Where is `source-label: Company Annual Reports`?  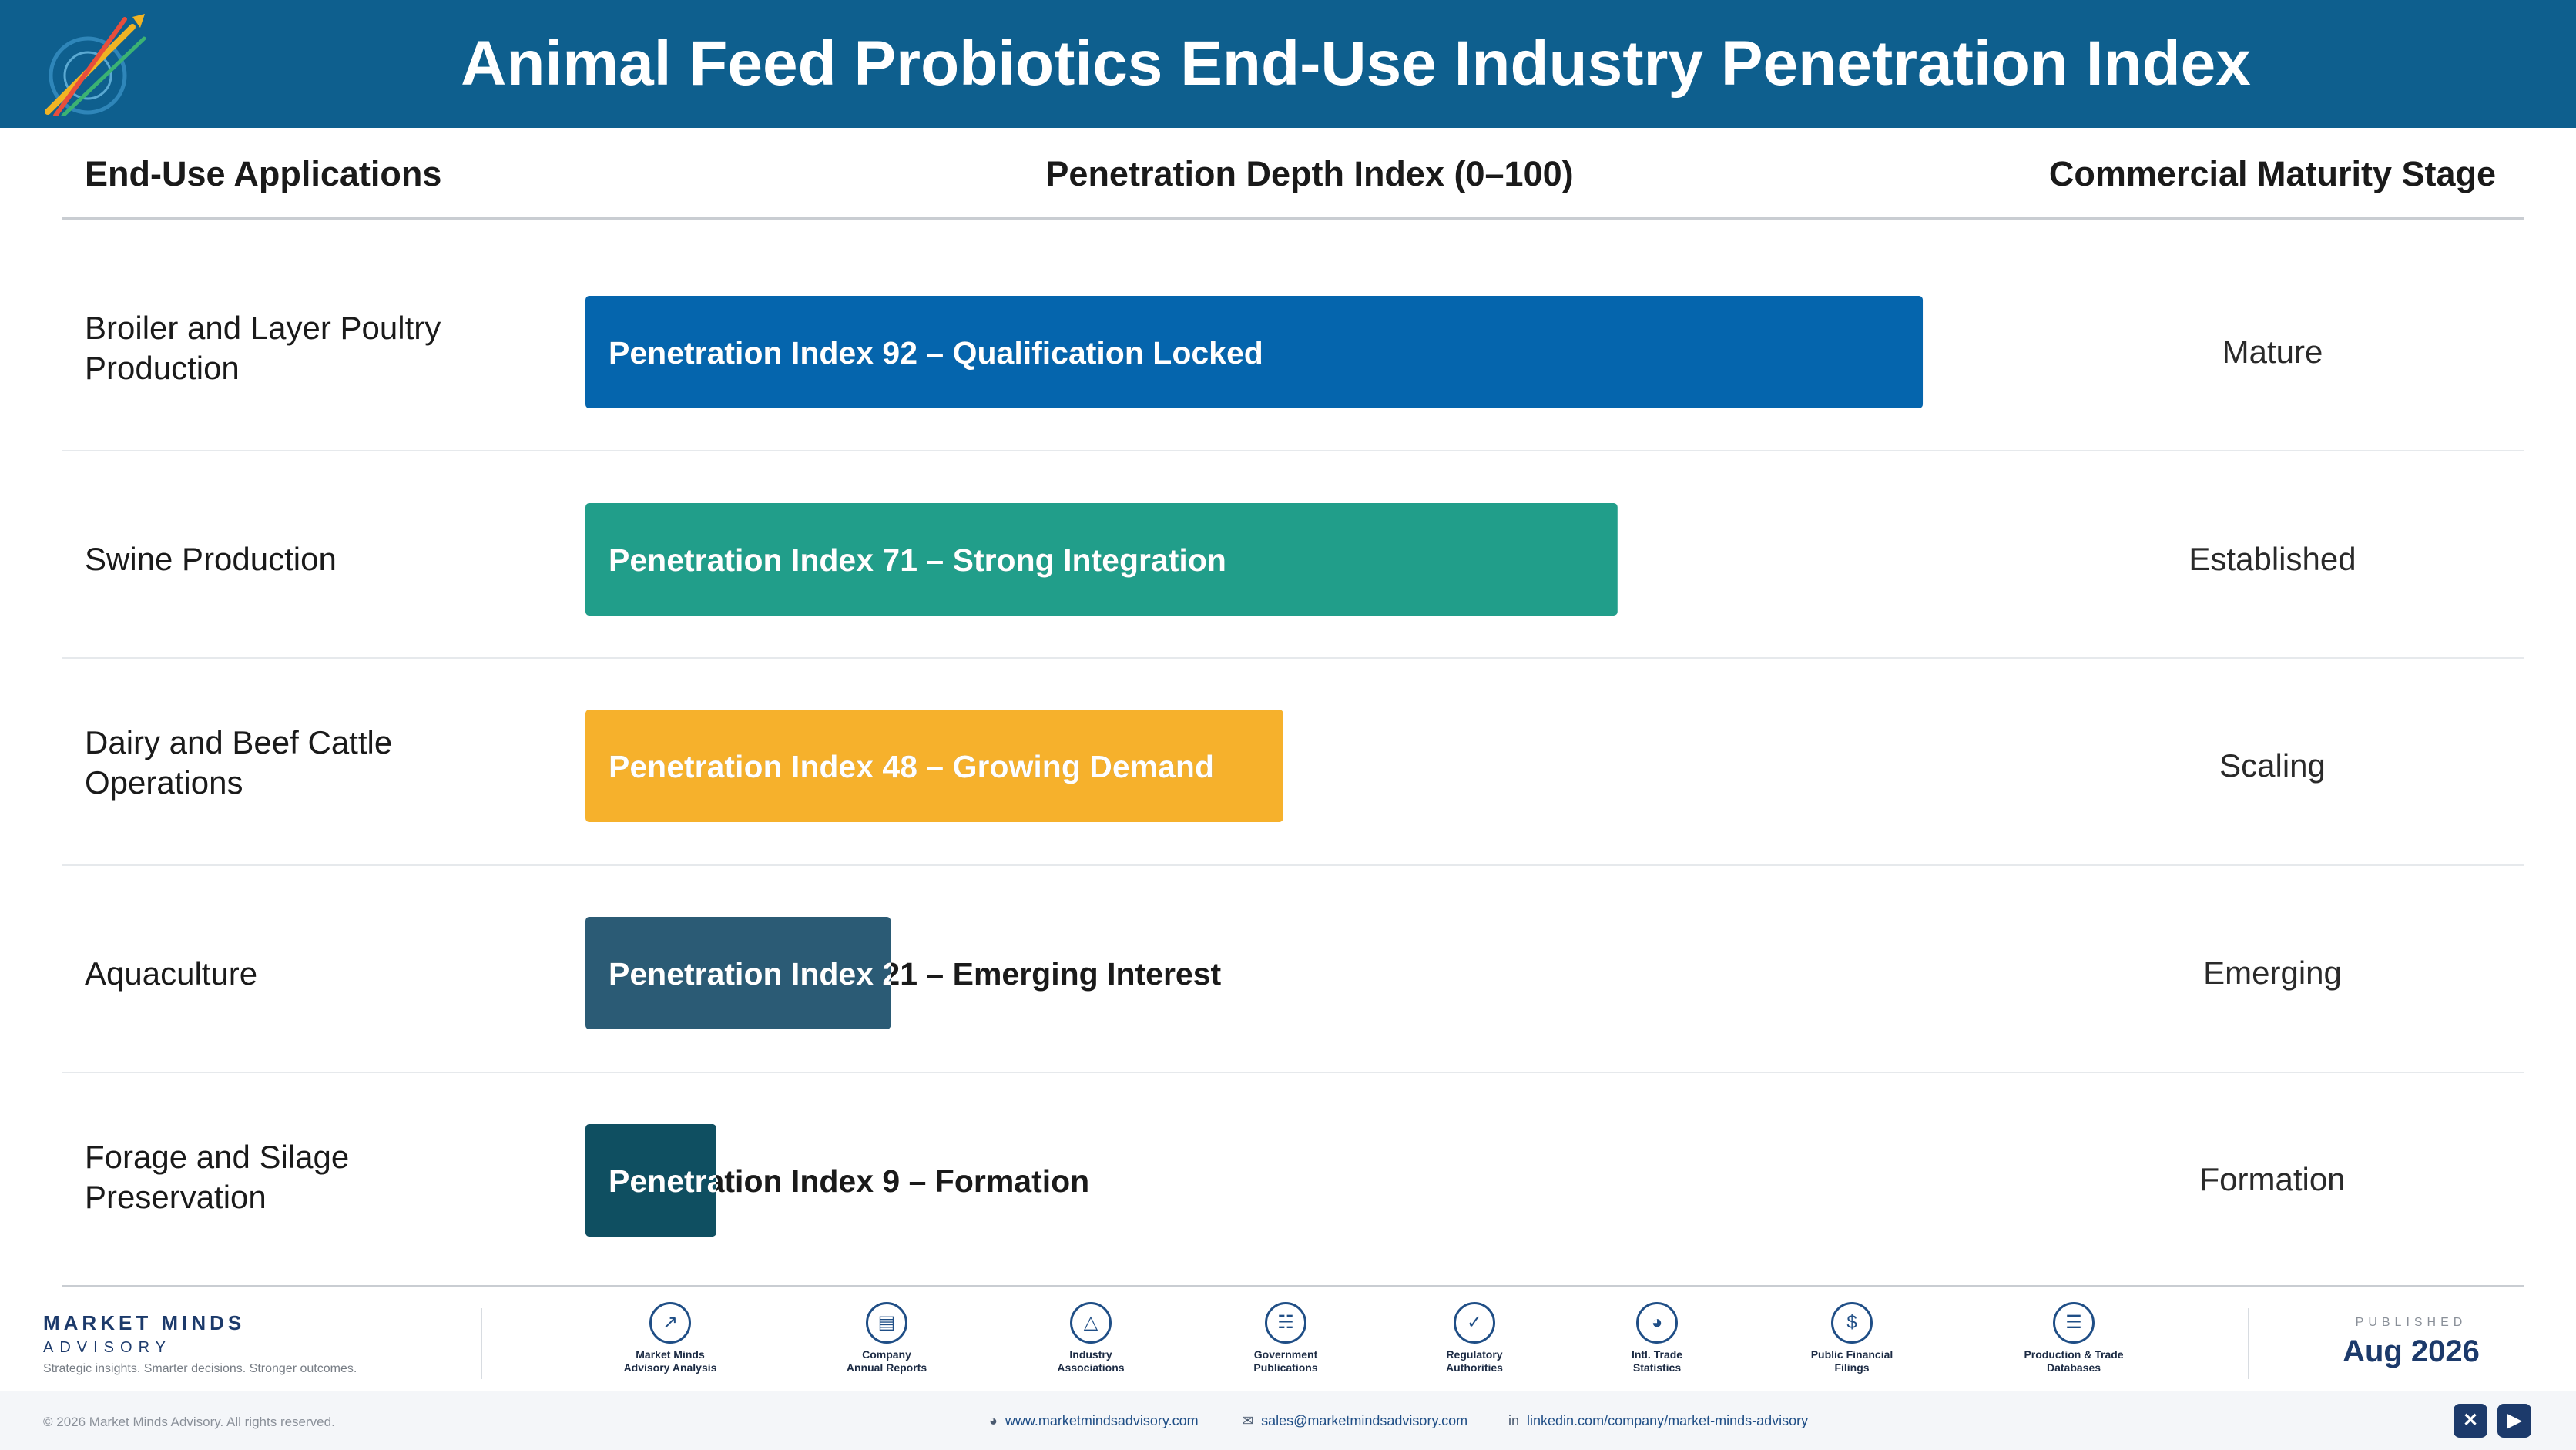
source-label: Company Annual Reports is located at coordinates (886, 1361).